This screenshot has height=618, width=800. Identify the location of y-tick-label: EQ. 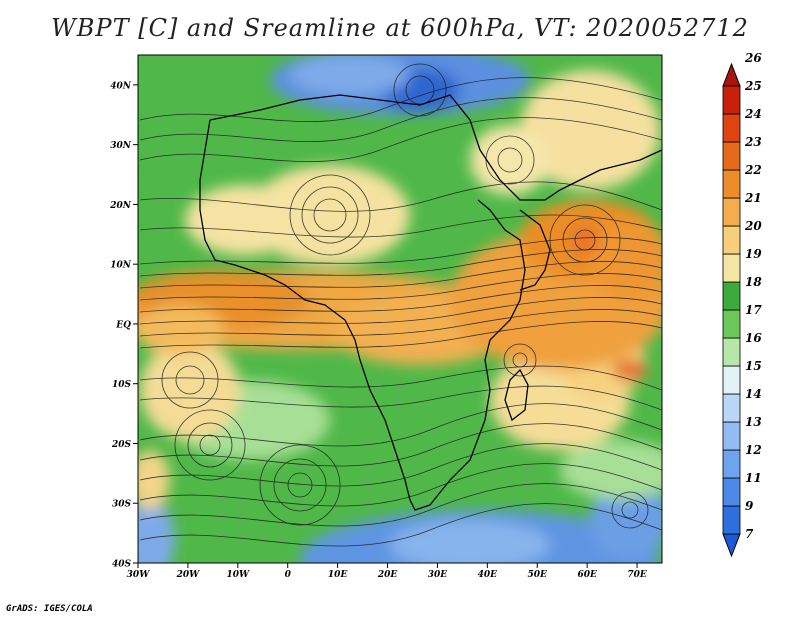
(123, 325).